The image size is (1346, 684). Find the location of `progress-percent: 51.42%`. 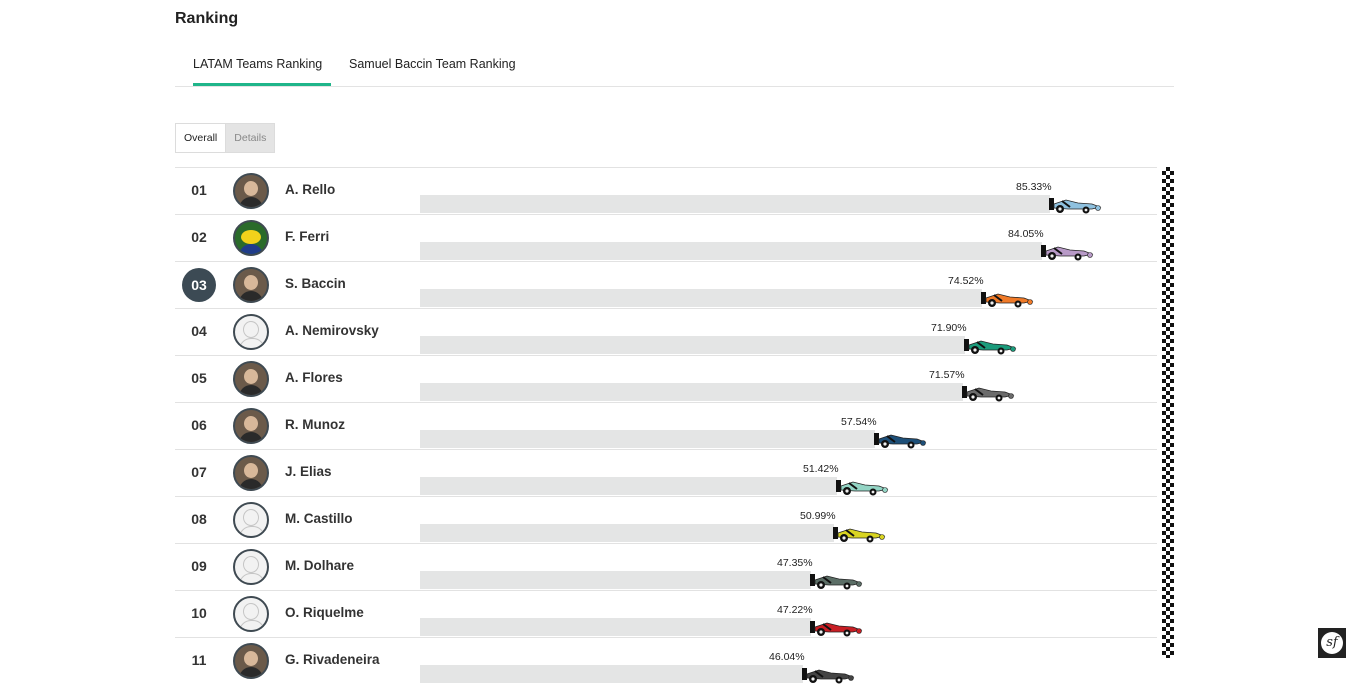

progress-percent: 51.42% is located at coordinates (821, 469).